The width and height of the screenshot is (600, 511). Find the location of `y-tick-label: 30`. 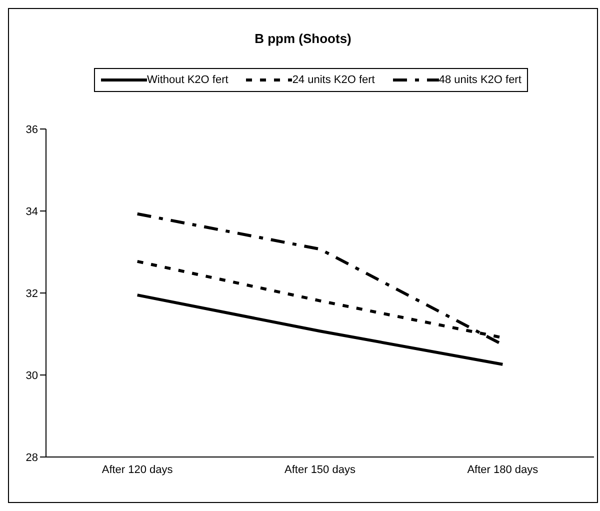

y-tick-label: 30 is located at coordinates (32, 376).